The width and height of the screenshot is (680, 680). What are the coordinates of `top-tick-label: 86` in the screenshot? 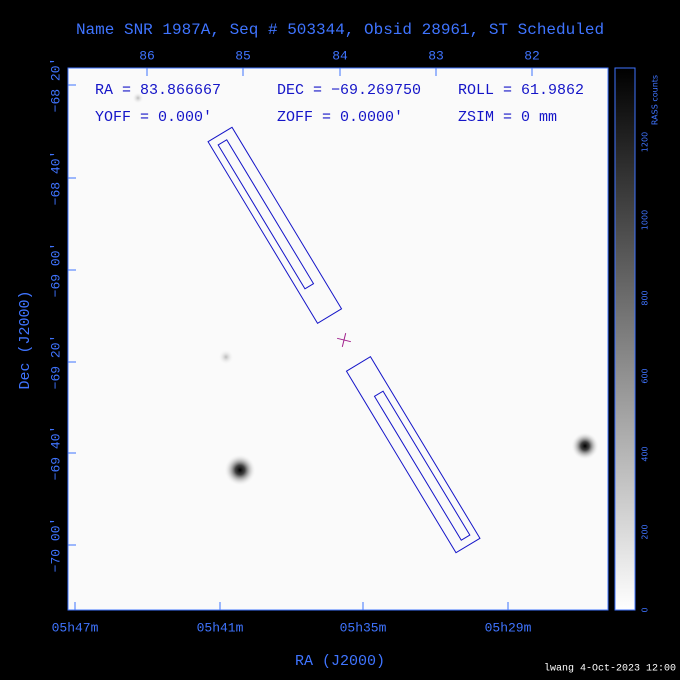 It's located at (147, 55).